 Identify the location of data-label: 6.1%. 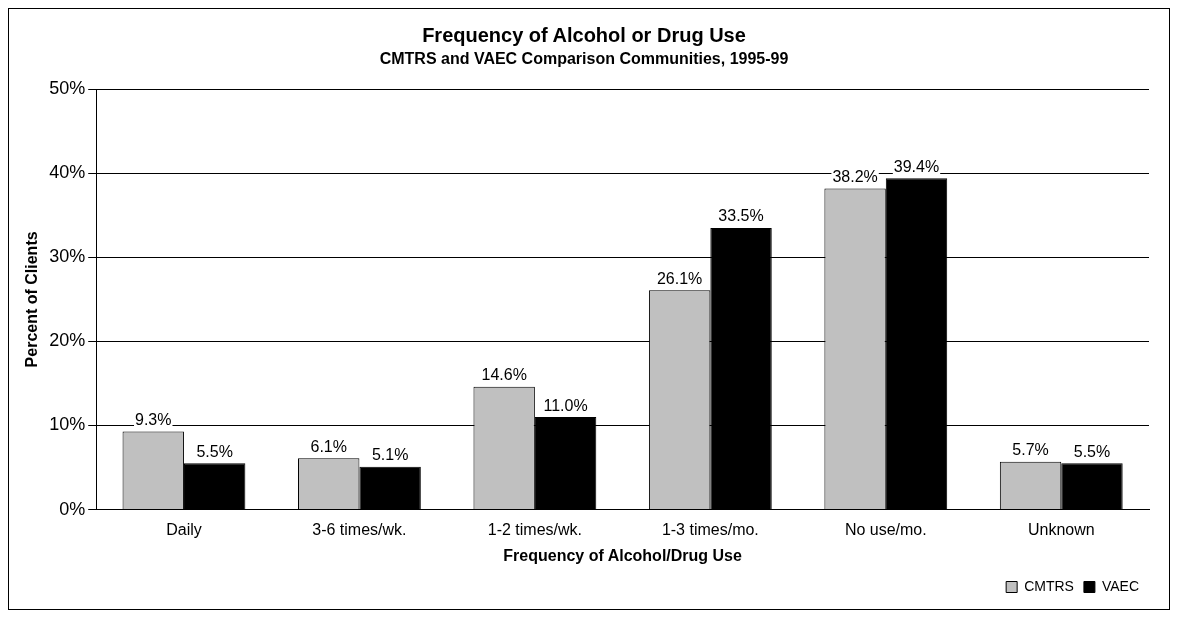
(328, 446).